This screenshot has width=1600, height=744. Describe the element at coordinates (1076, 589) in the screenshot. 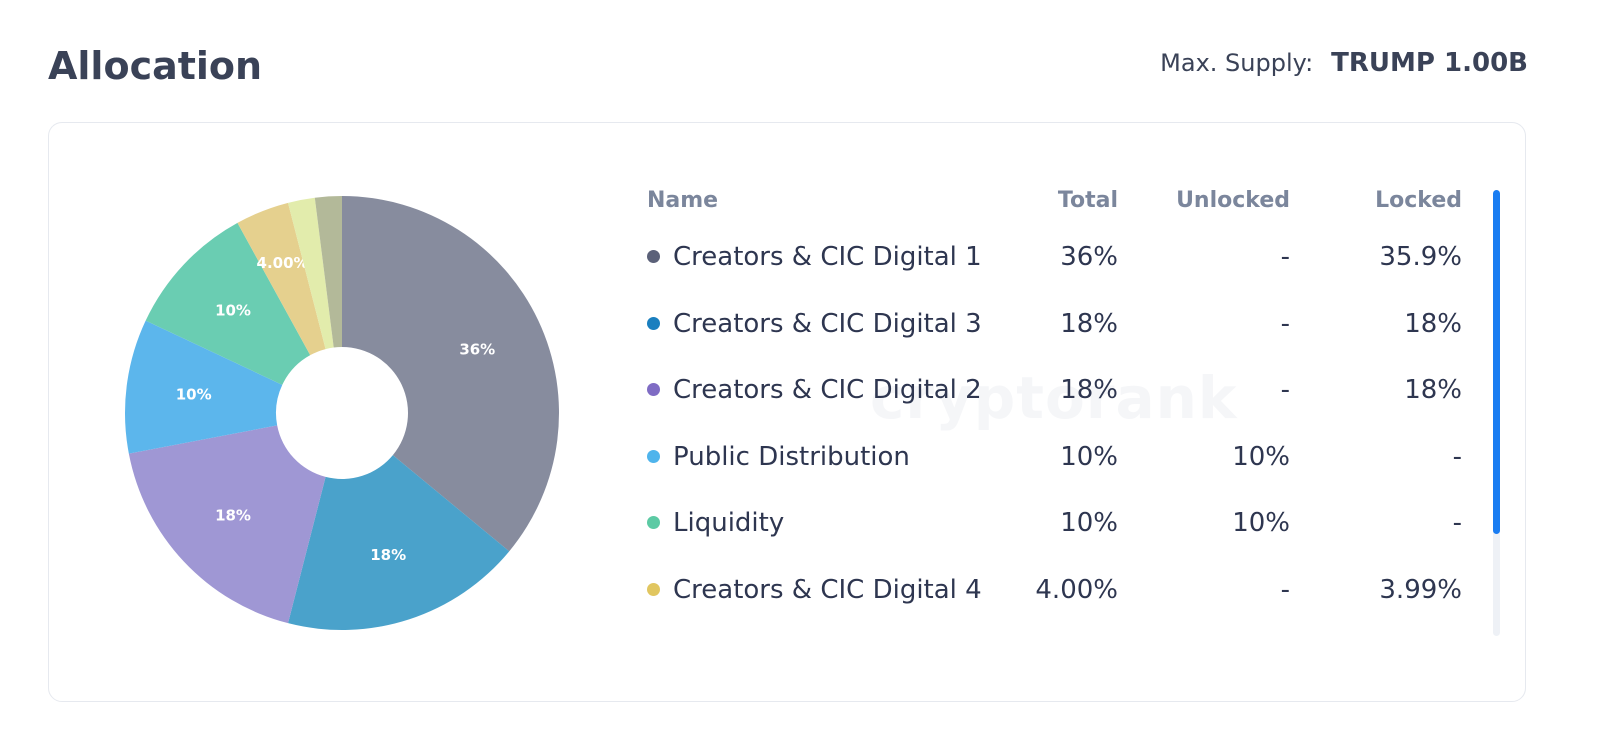

I see `row-total: 4.00%` at that location.